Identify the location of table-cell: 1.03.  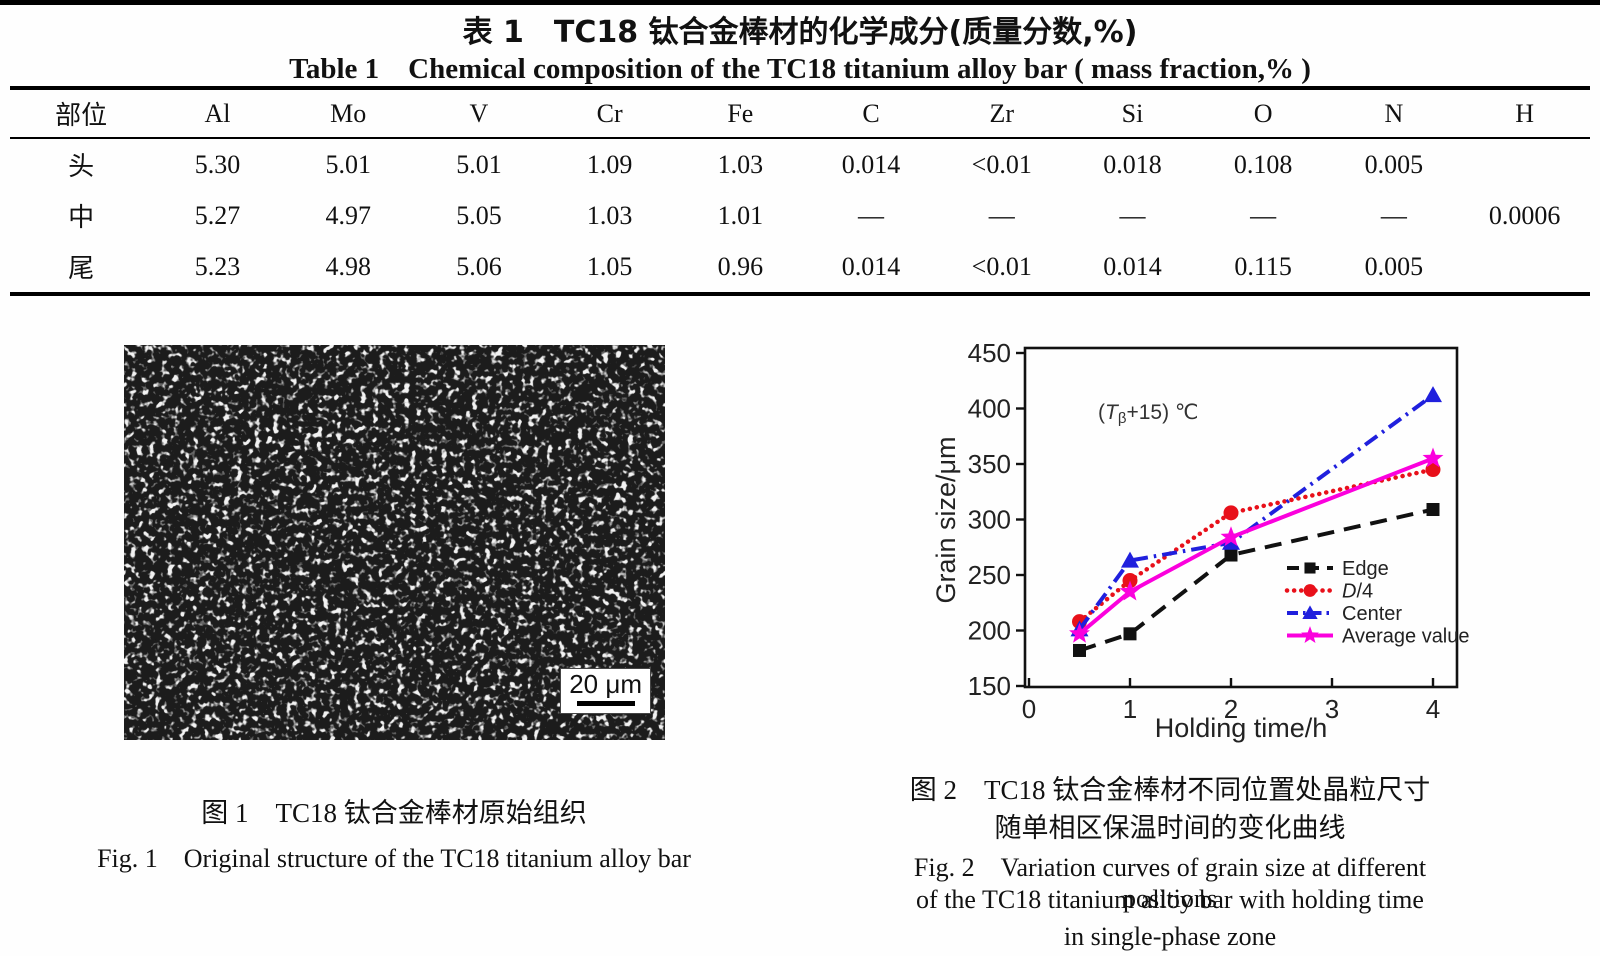
(609, 215).